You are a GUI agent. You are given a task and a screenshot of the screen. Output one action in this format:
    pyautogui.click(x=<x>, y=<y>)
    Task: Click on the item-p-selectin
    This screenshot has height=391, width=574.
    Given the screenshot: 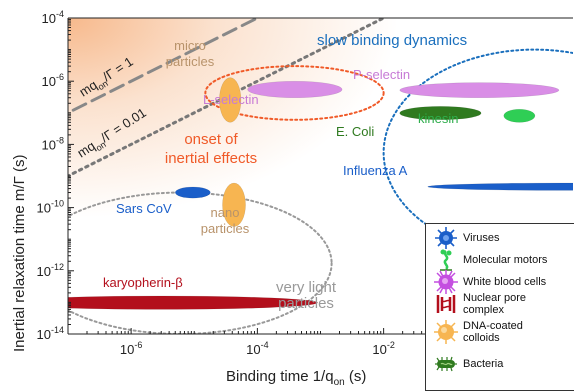 What is the action you would take?
    pyautogui.click(x=479, y=90)
    